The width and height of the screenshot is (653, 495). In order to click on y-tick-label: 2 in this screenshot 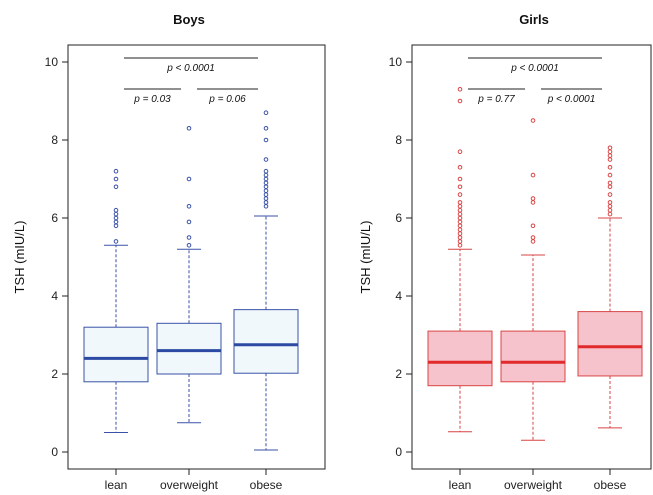, I will do `click(54, 374)`.